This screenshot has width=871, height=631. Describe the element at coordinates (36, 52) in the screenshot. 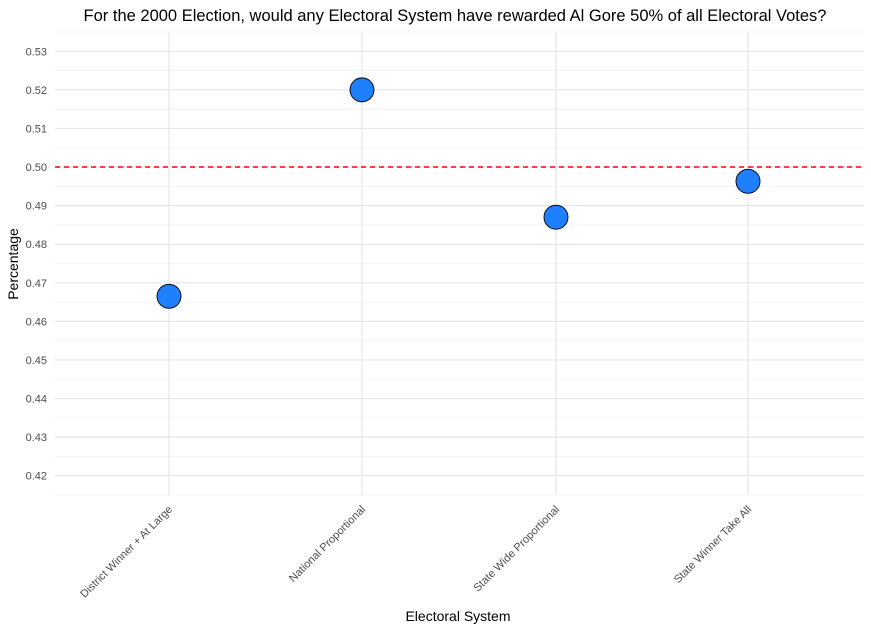

I see `y-tick-label: 0.53` at that location.